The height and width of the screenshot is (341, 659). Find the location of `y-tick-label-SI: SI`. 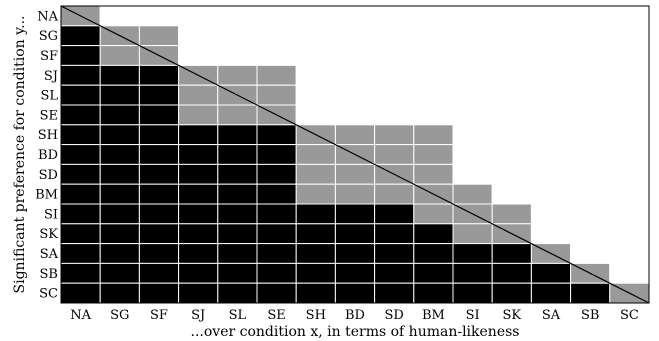

y-tick-label-SI: SI is located at coordinates (51, 214).